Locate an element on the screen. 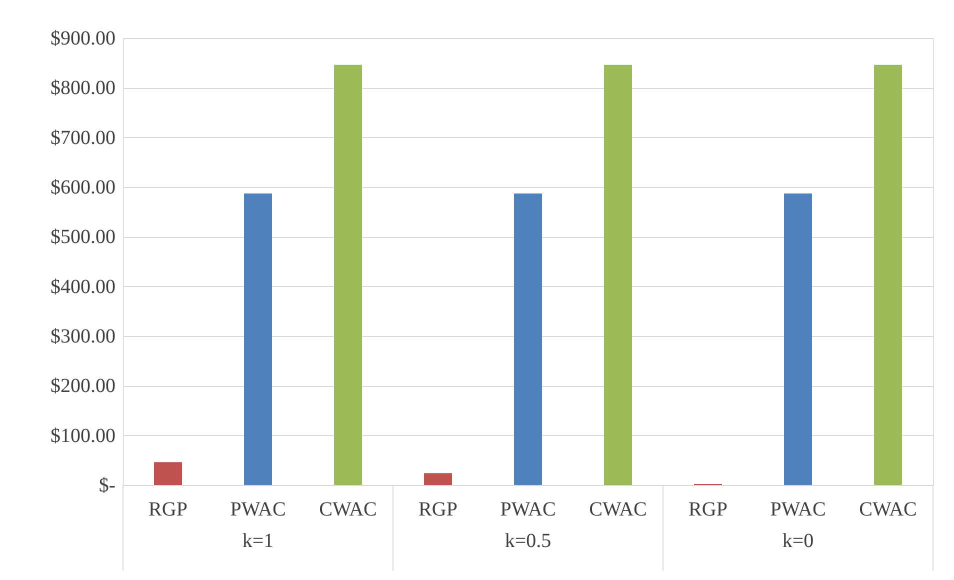  y-tick-label: $700.00 is located at coordinates (83, 137).